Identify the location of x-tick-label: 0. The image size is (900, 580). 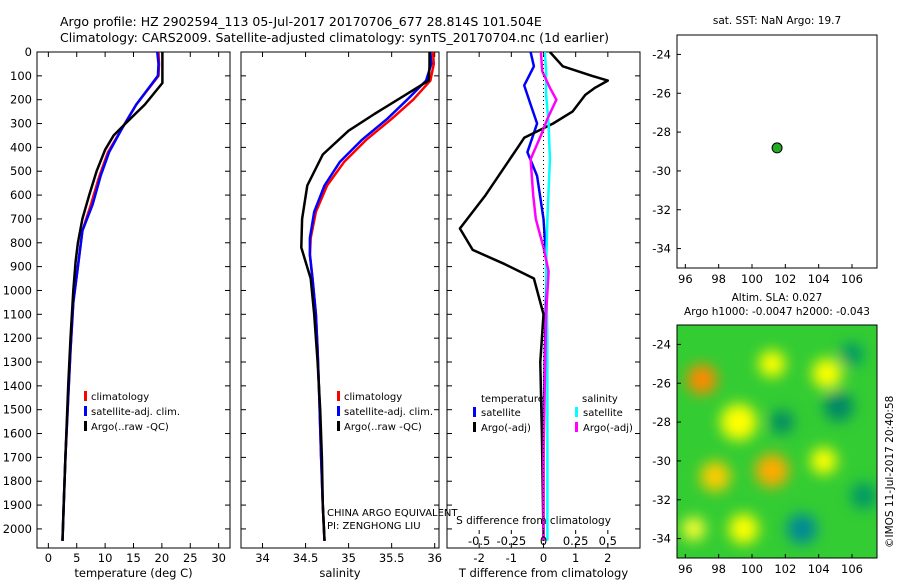
(48, 558).